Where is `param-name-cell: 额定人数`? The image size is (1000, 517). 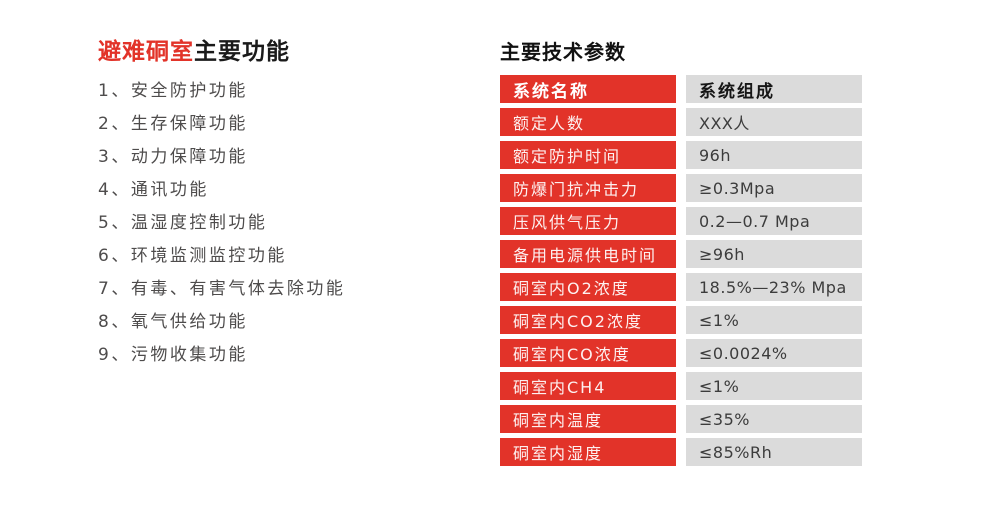 param-name-cell: 额定人数 is located at coordinates (588, 122).